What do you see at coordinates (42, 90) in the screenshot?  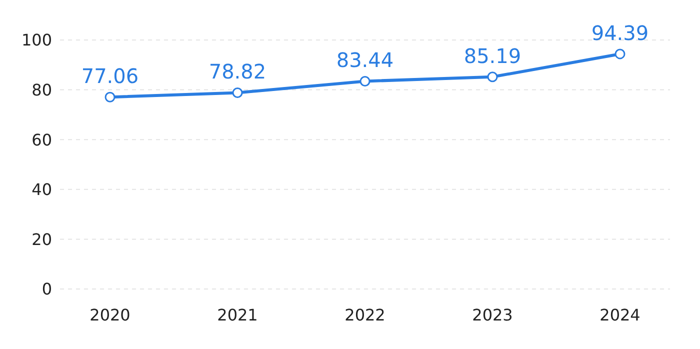 I see `y-tick-label: 80` at bounding box center [42, 90].